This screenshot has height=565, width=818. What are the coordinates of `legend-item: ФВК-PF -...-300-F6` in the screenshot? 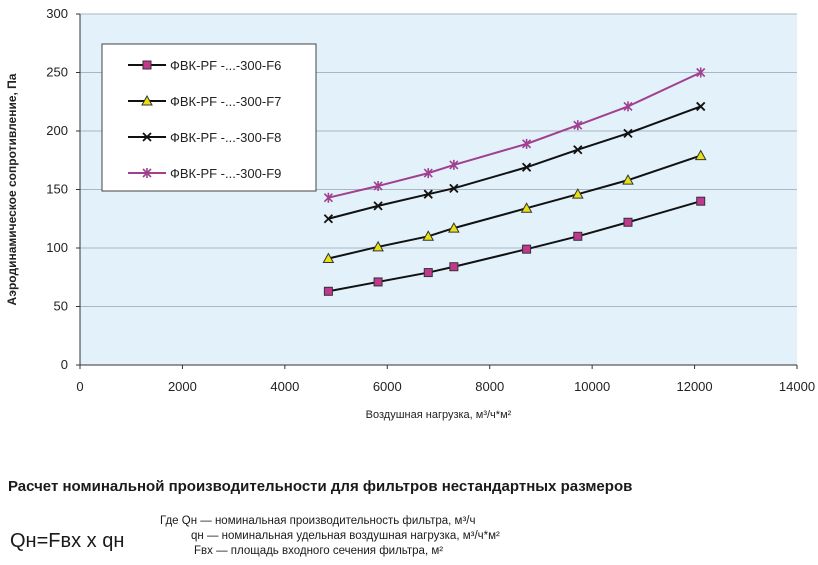 It's located at (204, 65).